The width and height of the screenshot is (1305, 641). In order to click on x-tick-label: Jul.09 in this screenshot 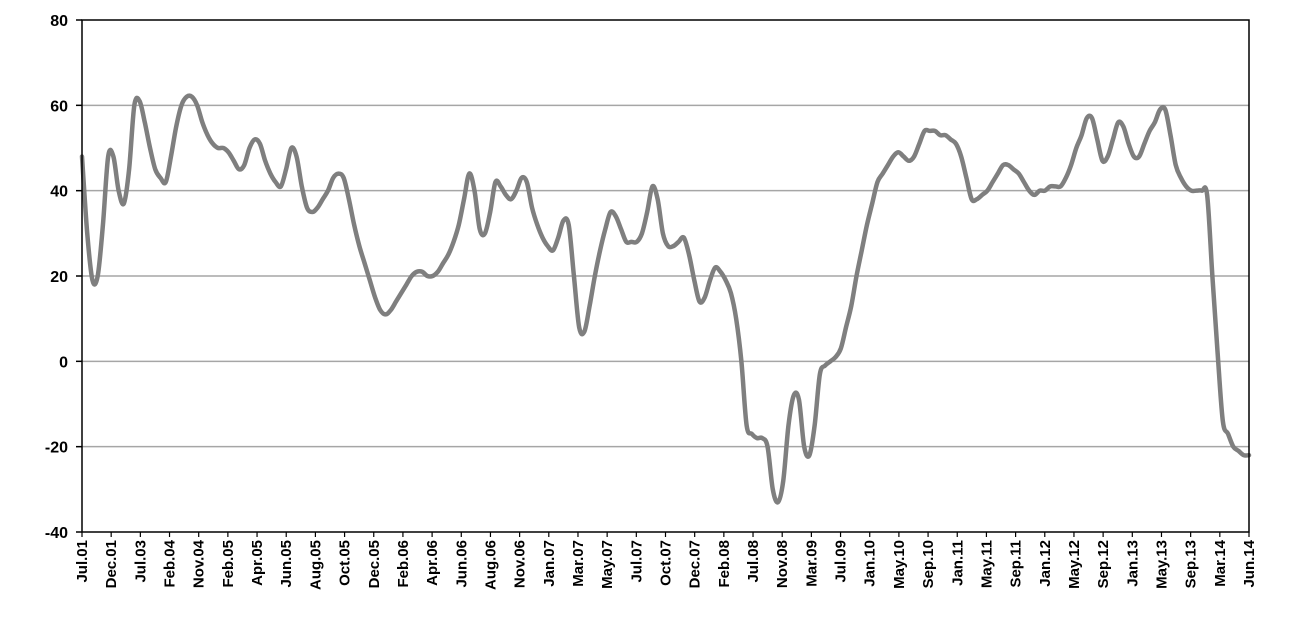, I will do `click(841, 561)`.